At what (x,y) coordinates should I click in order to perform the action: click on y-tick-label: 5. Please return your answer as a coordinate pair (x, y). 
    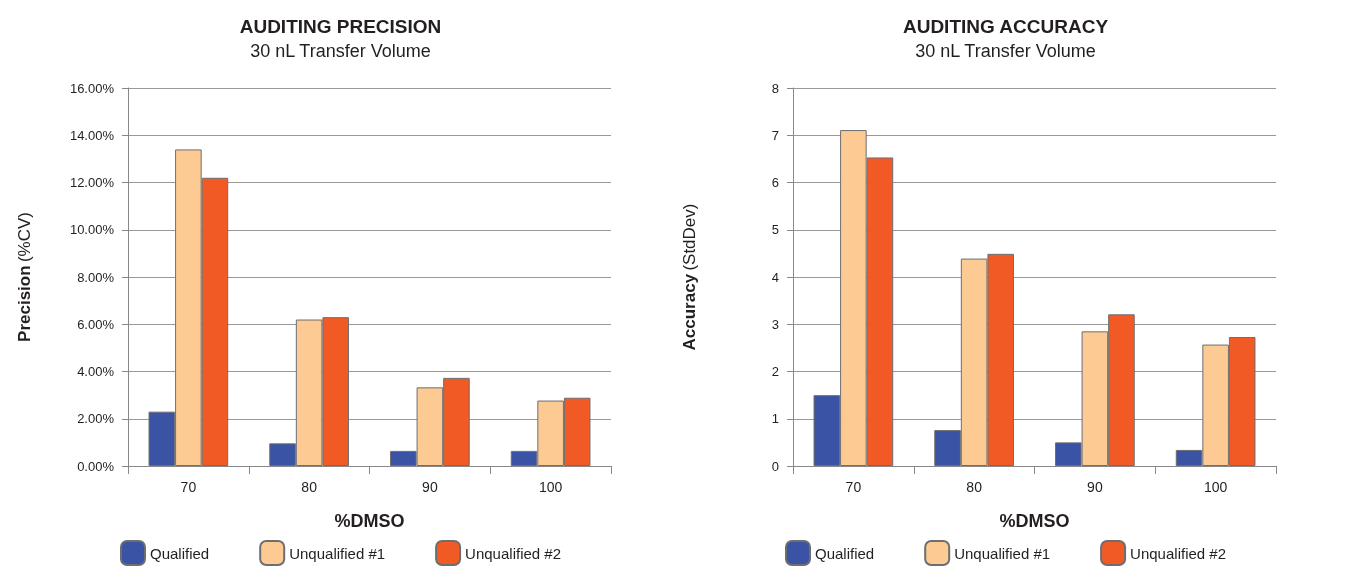
    Looking at the image, I should click on (775, 230).